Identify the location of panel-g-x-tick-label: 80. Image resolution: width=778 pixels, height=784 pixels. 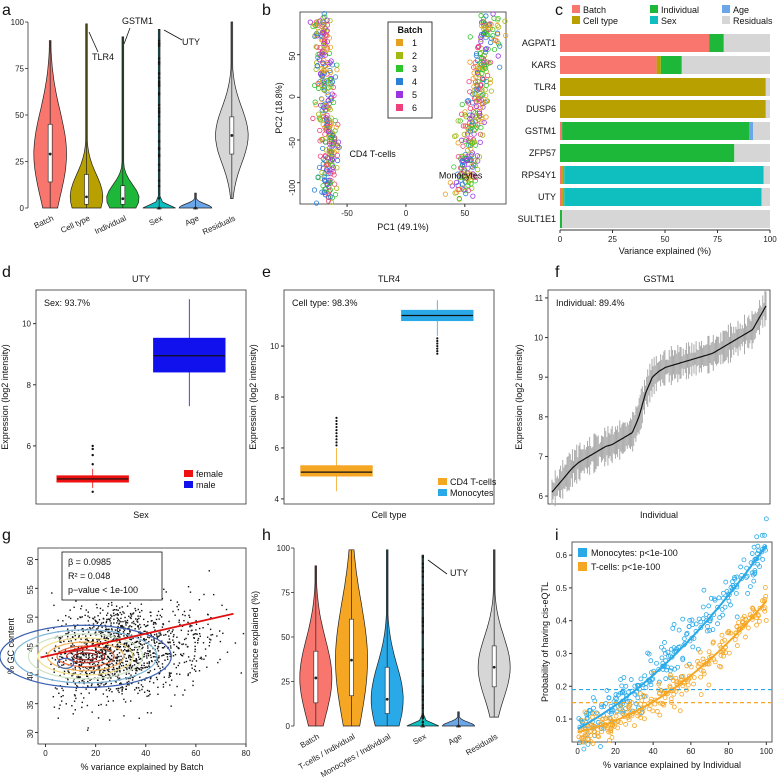
(246, 753).